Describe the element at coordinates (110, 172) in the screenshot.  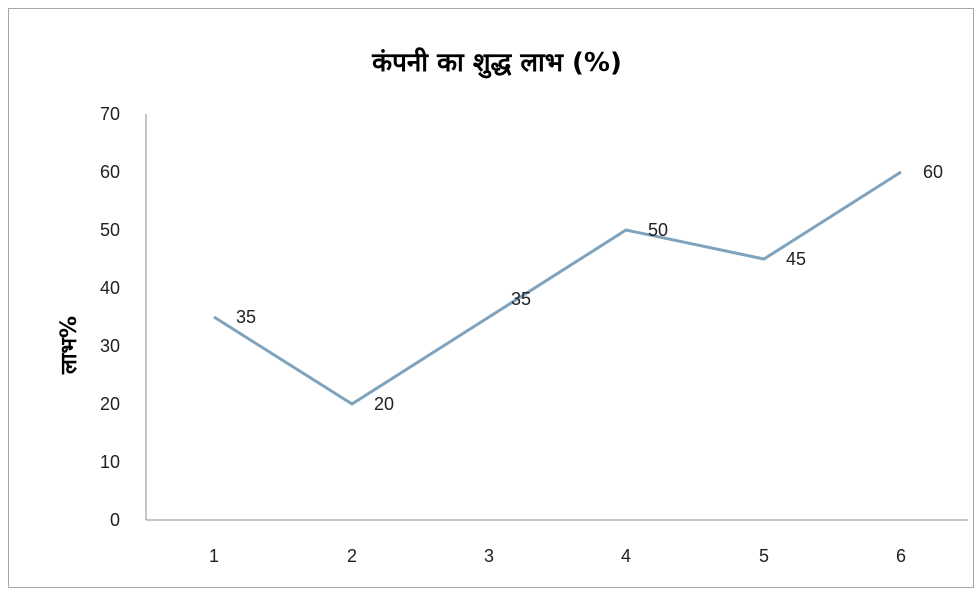
I see `y-tick-label: 60` at that location.